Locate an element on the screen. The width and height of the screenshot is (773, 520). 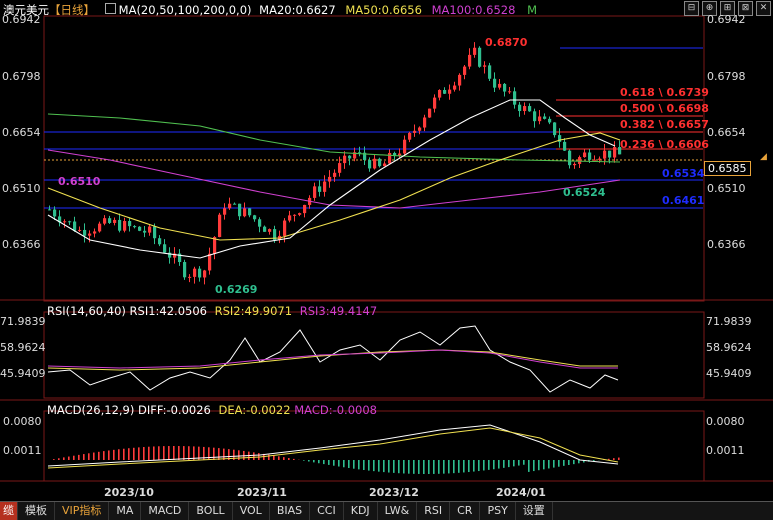
tab-vol: VOL is located at coordinates (251, 511).